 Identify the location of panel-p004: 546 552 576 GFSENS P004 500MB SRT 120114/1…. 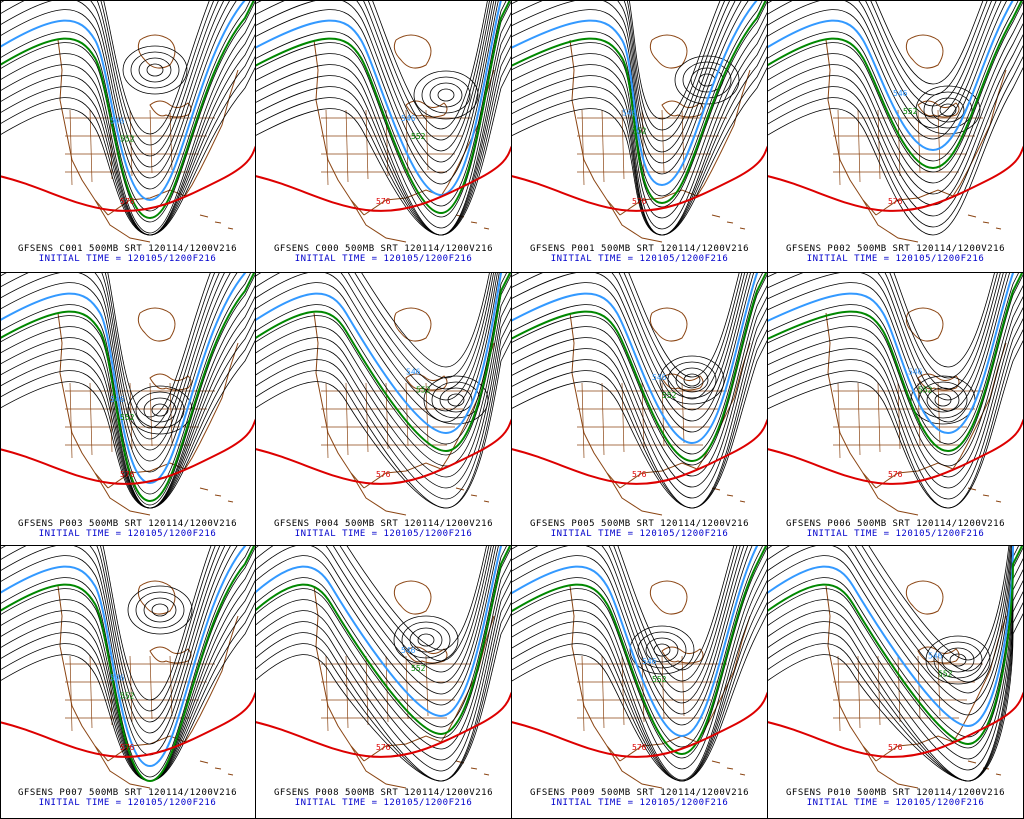
(383, 409).